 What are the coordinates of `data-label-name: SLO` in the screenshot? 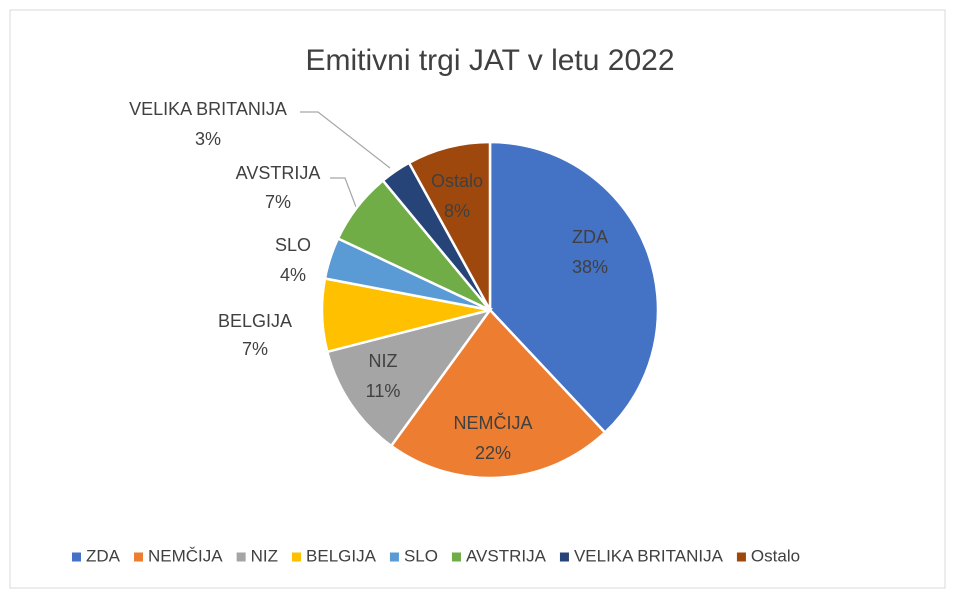 It's located at (293, 245).